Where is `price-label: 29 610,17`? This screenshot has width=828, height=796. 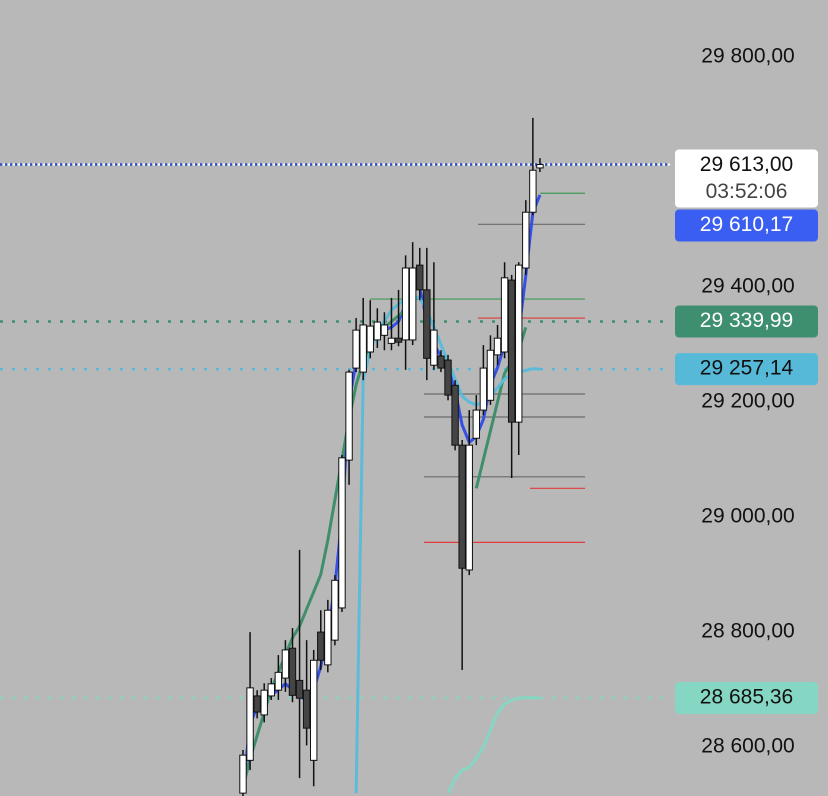
price-label: 29 610,17 is located at coordinates (746, 224).